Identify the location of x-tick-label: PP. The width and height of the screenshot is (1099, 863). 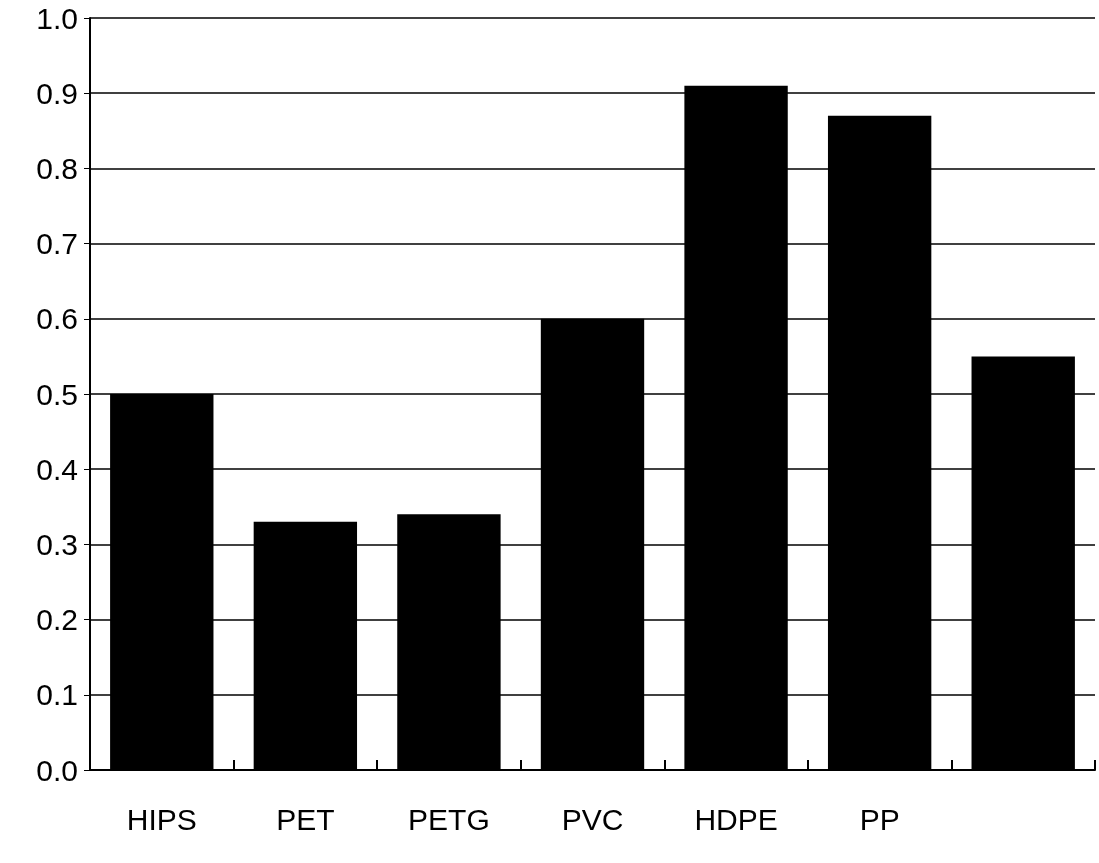
(879, 819).